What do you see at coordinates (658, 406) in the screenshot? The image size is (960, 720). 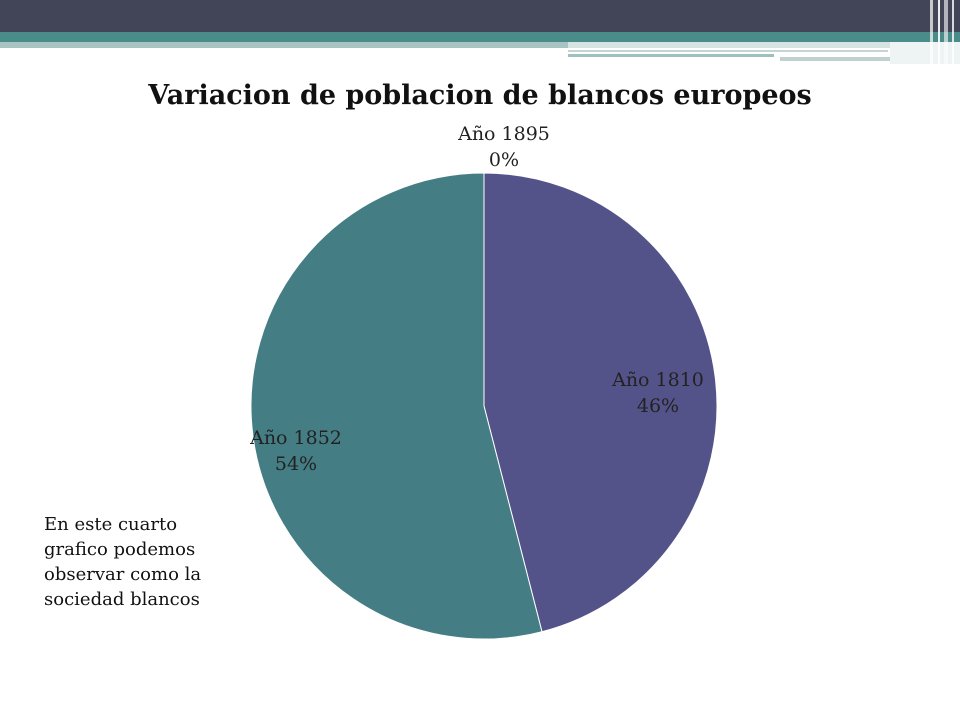 I see `slice-percent-label: 46%` at bounding box center [658, 406].